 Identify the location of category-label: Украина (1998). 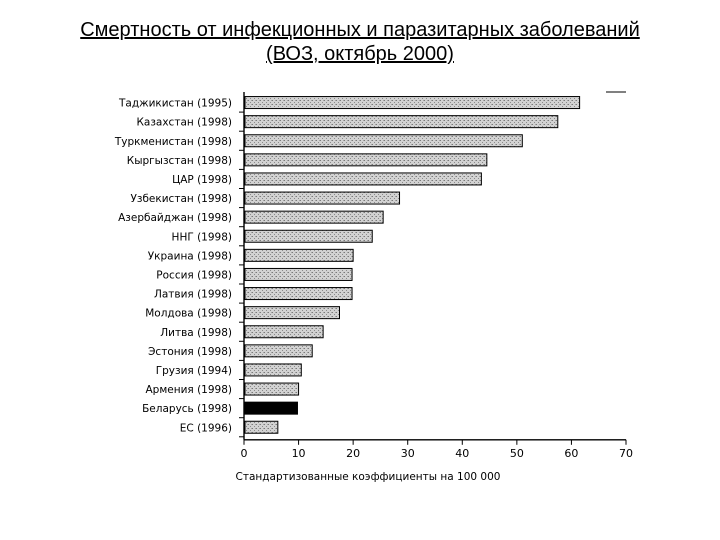
(190, 256).